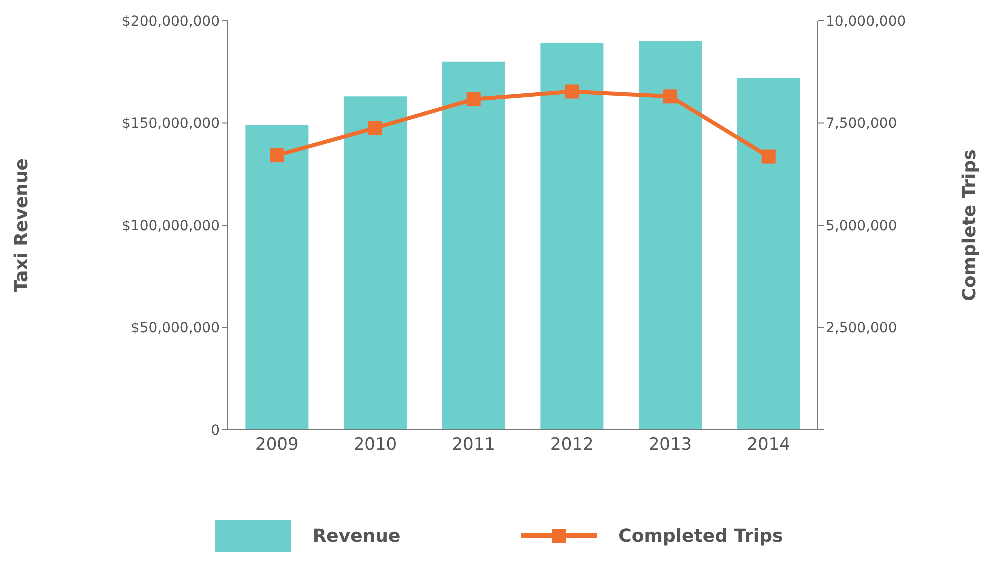  What do you see at coordinates (866, 22) in the screenshot?
I see `y2-tick-label: 10,000,000` at bounding box center [866, 22].